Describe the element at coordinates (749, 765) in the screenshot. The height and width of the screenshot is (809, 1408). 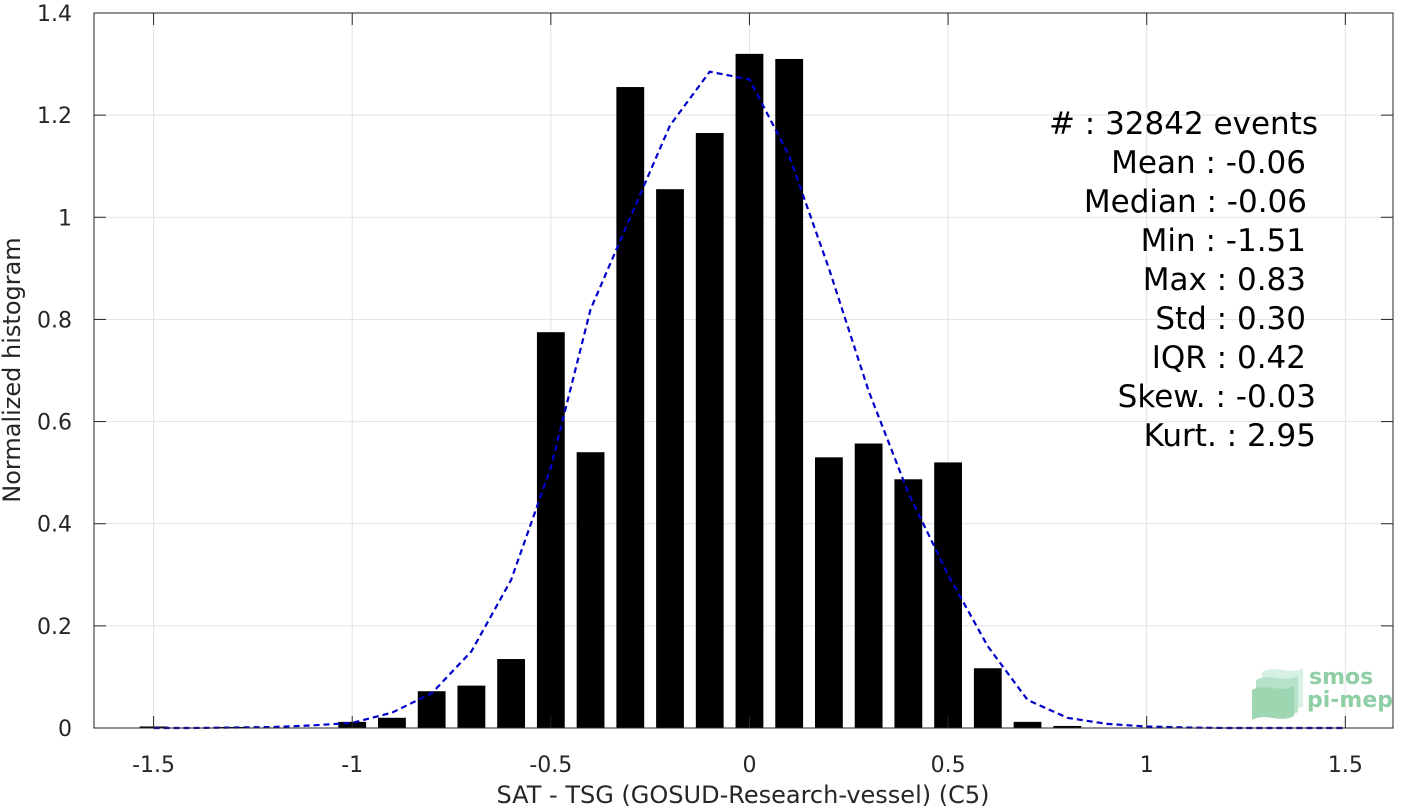
I see `x-tick-label: 0` at that location.